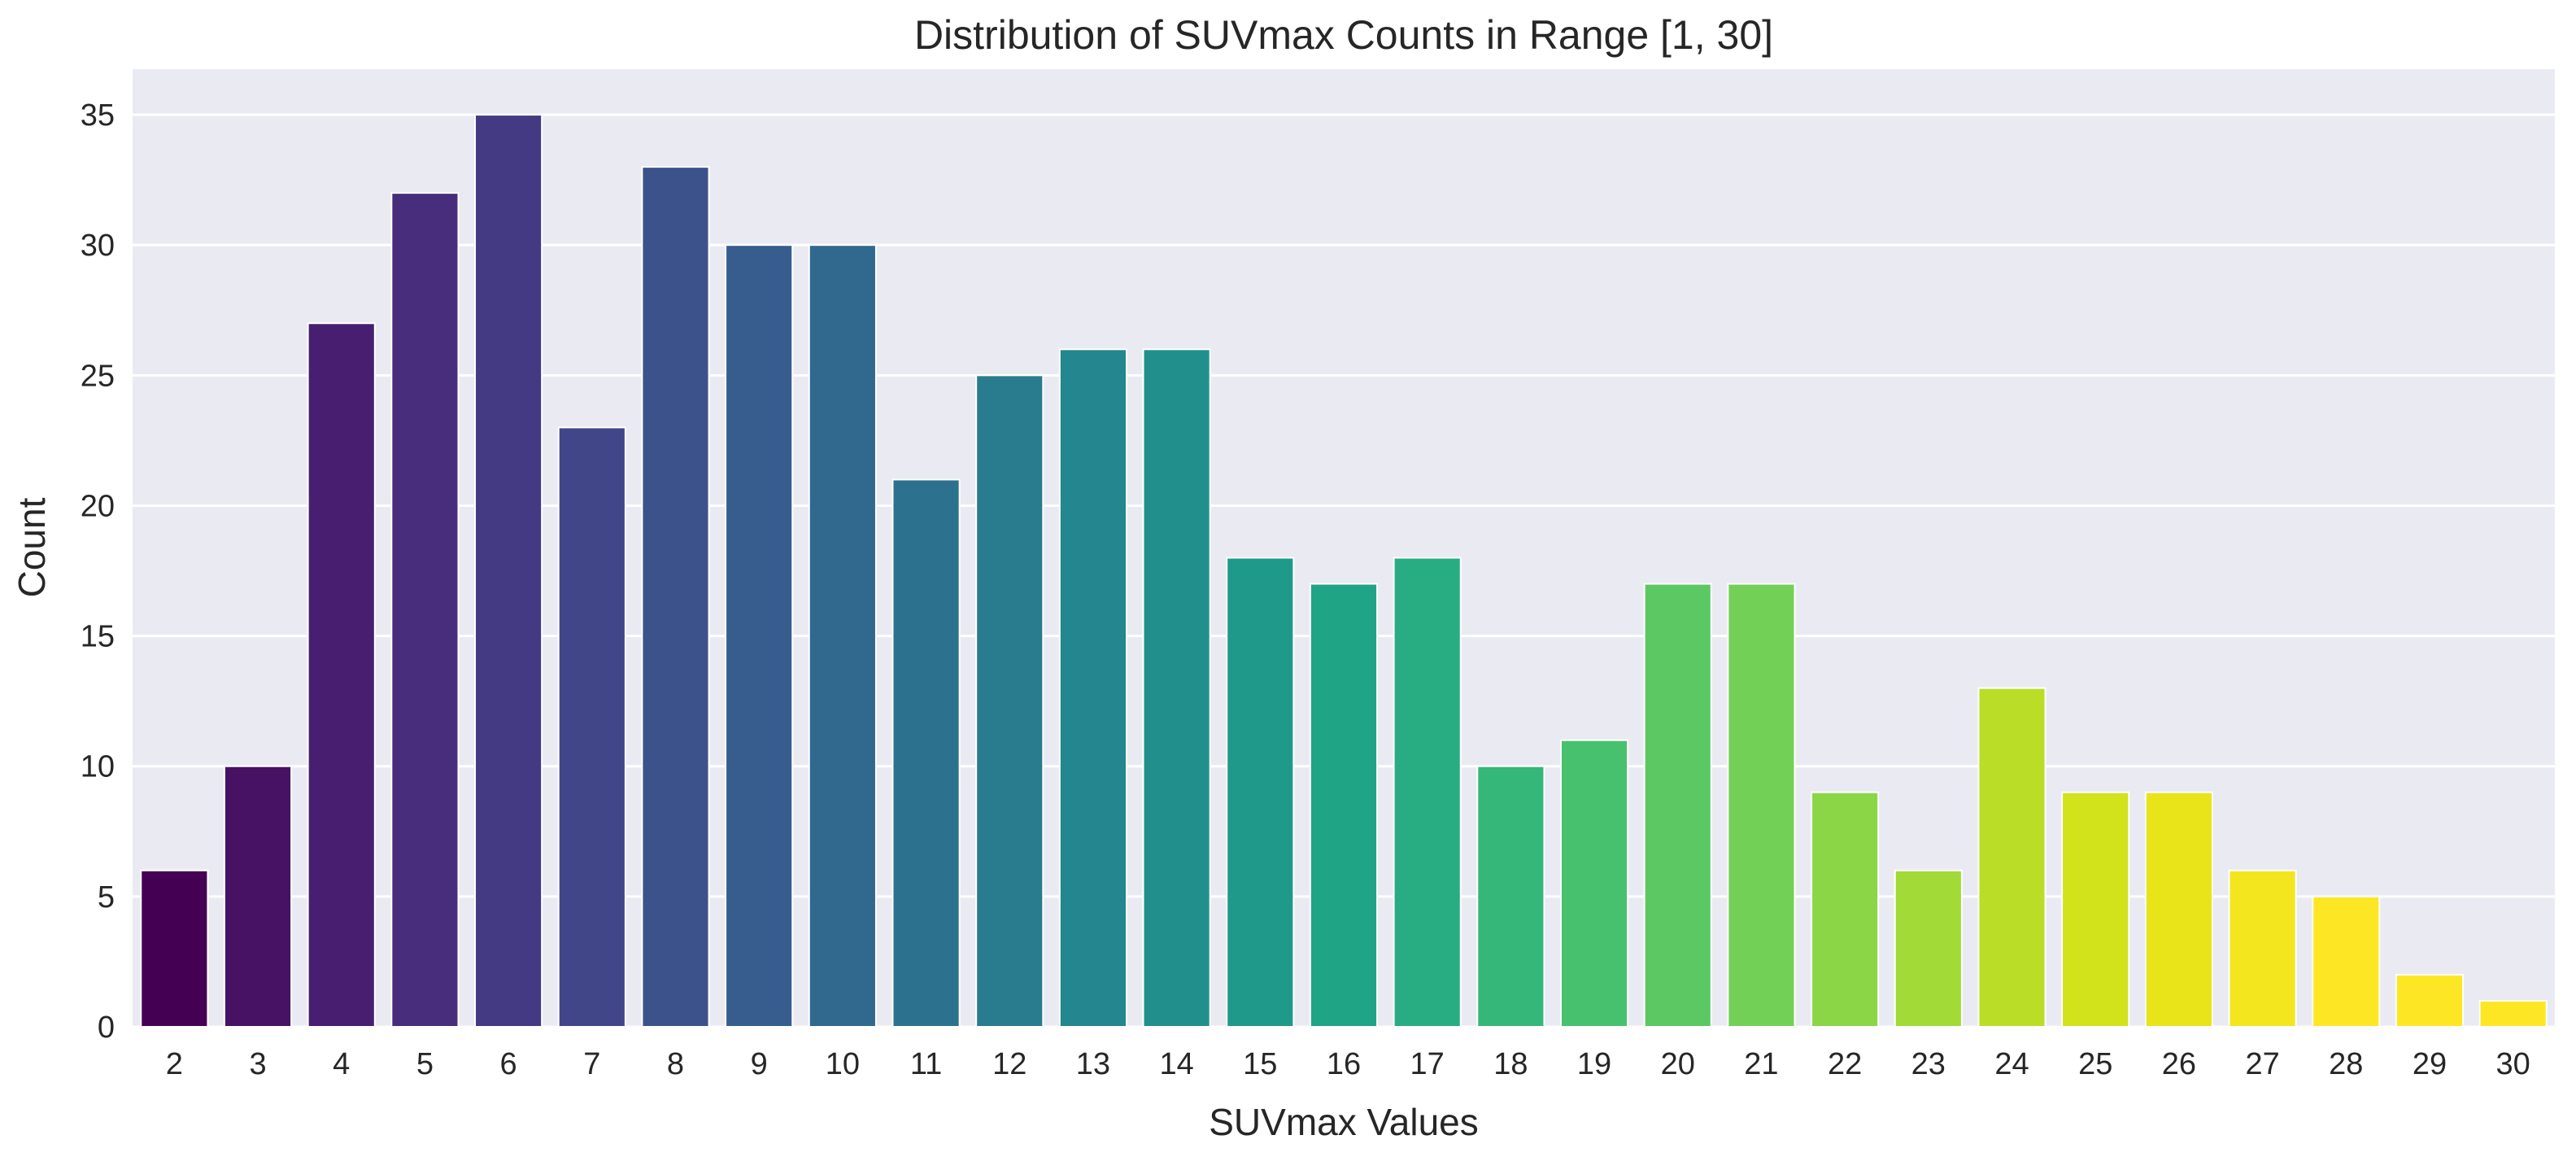 Image resolution: width=2576 pixels, height=1157 pixels. I want to click on x-tick-label: 11, so click(926, 1064).